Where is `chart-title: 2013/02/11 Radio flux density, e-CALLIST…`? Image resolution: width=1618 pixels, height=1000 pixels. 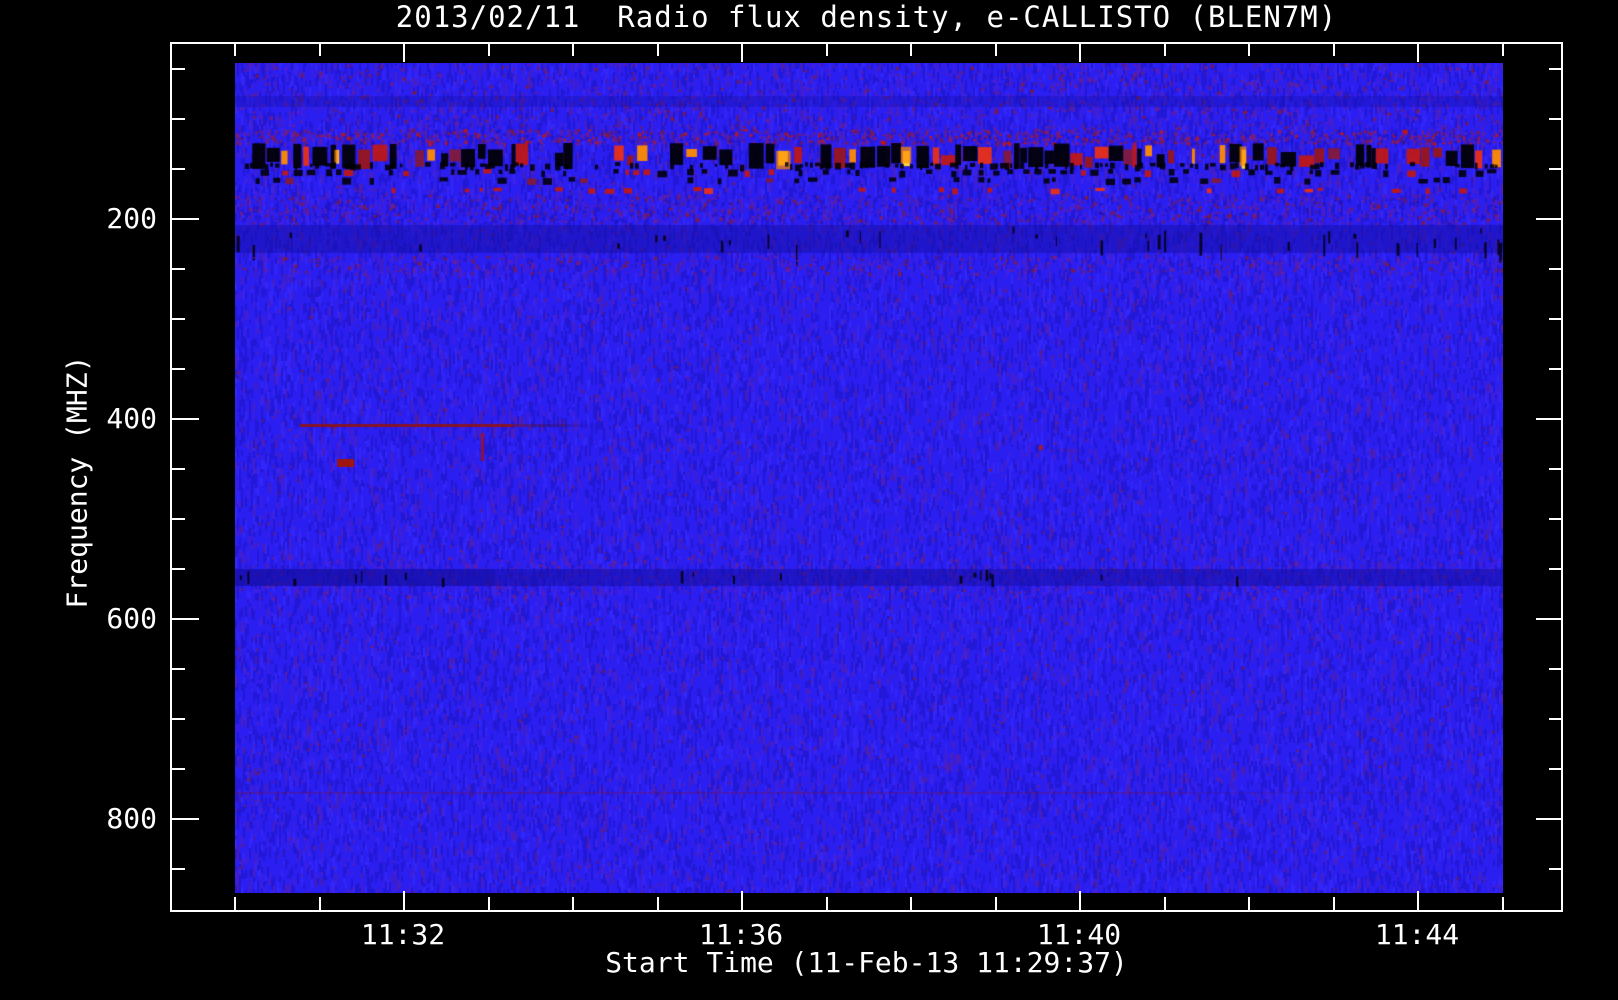 chart-title: 2013/02/11 Radio flux density, e-CALLIST… is located at coordinates (866, 17).